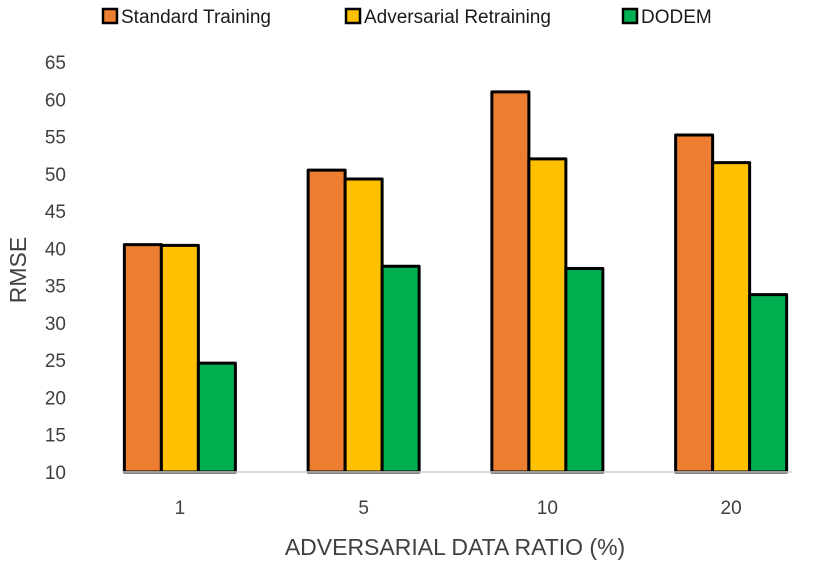  What do you see at coordinates (363, 508) in the screenshot?
I see `x-tick-label: 5` at bounding box center [363, 508].